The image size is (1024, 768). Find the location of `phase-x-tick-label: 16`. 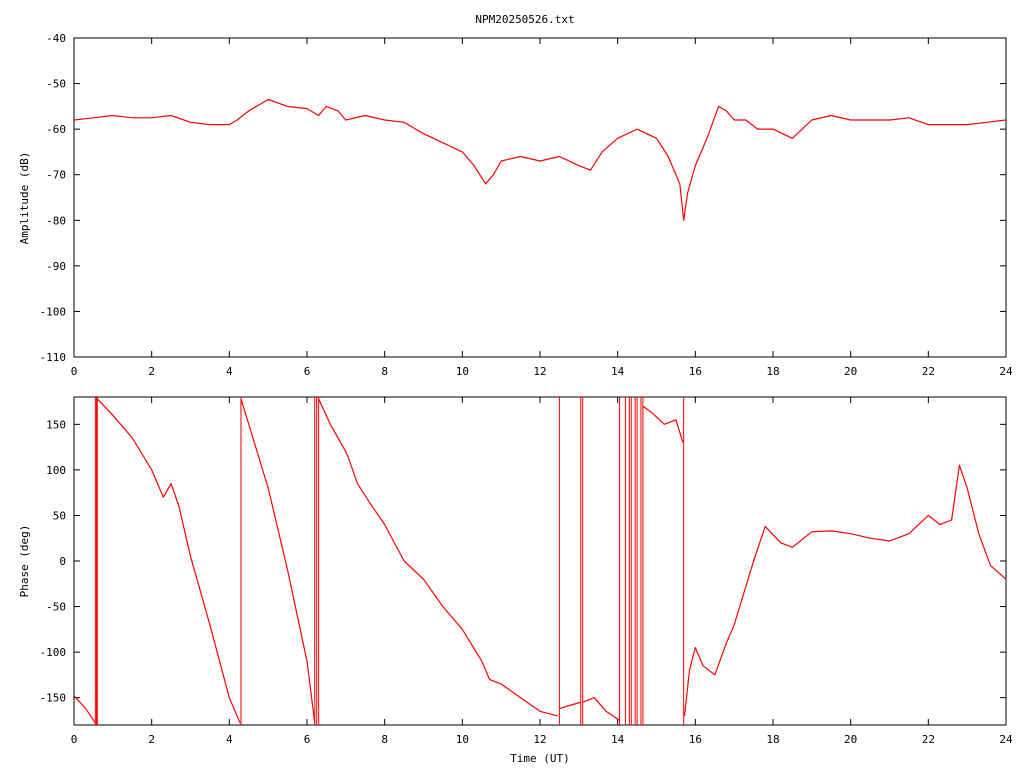

phase-x-tick-label: 16 is located at coordinates (695, 739).